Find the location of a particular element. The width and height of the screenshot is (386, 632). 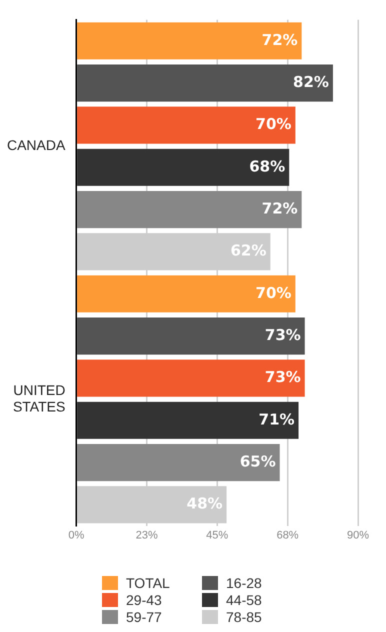

x-tick-label: 90% is located at coordinates (358, 535).